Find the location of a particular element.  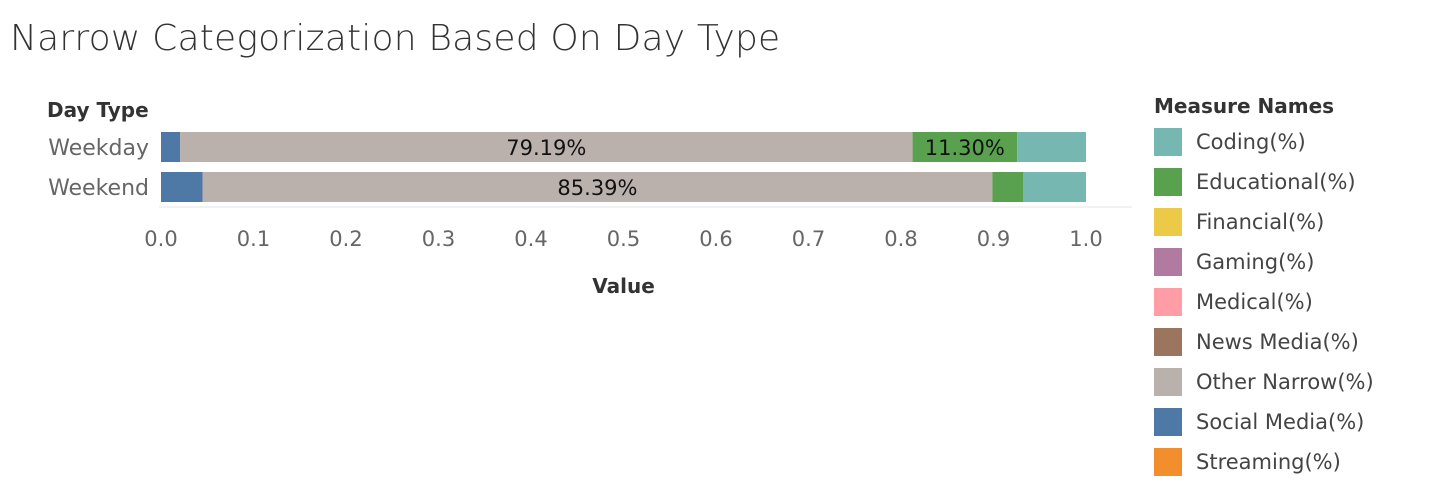

legend-item: Medical(%) is located at coordinates (1264, 302).